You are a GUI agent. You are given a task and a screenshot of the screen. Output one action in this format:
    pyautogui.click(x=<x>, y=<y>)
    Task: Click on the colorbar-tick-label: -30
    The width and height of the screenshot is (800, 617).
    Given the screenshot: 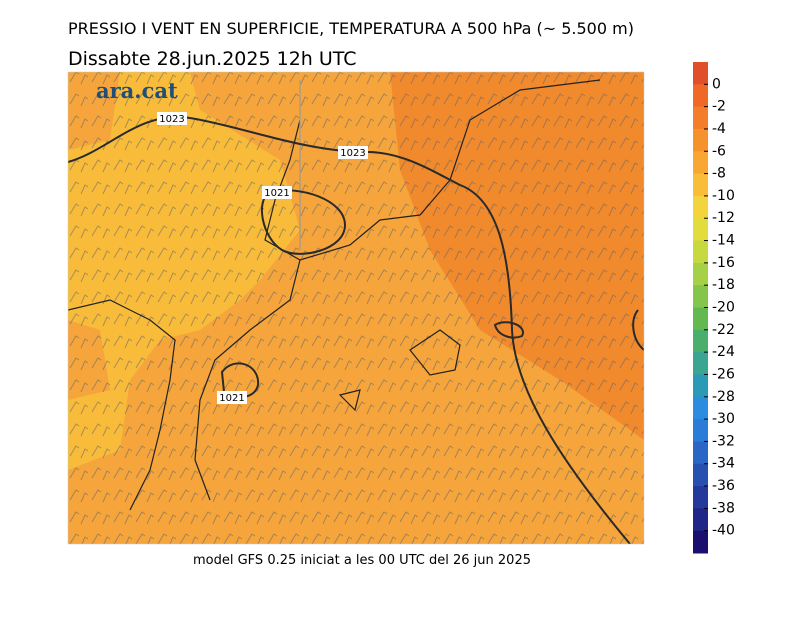 What is the action you would take?
    pyautogui.click(x=723, y=419)
    